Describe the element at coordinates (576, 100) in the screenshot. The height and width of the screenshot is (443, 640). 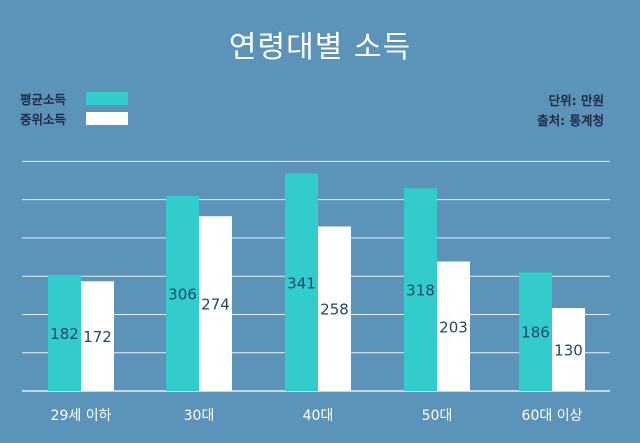
I see `unit-note: 단위: 만원` at that location.